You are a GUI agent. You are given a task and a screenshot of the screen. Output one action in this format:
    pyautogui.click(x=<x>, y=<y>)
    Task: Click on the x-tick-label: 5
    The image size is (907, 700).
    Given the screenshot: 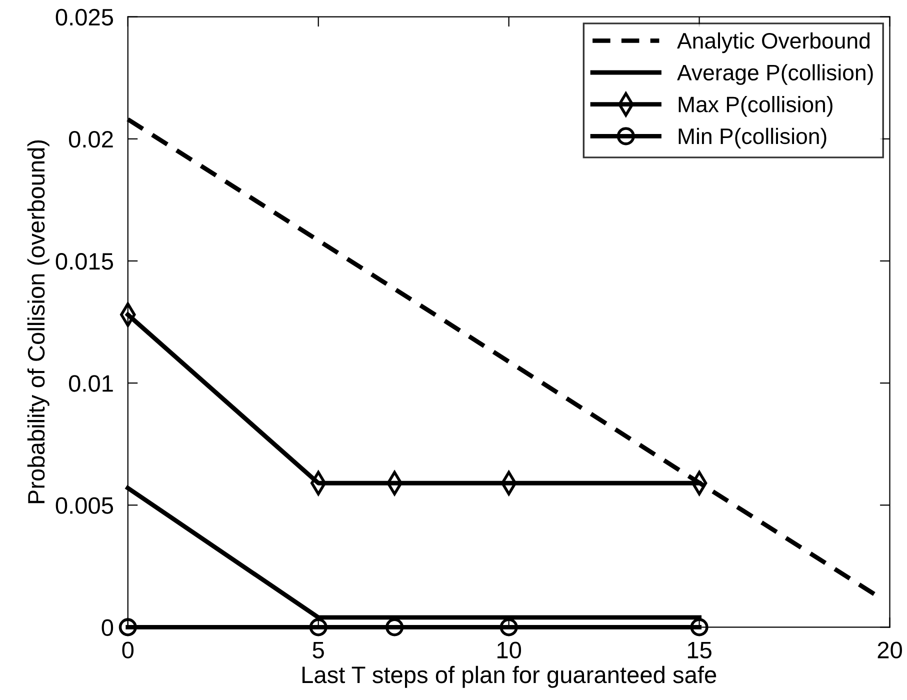 What is the action you would take?
    pyautogui.click(x=318, y=650)
    